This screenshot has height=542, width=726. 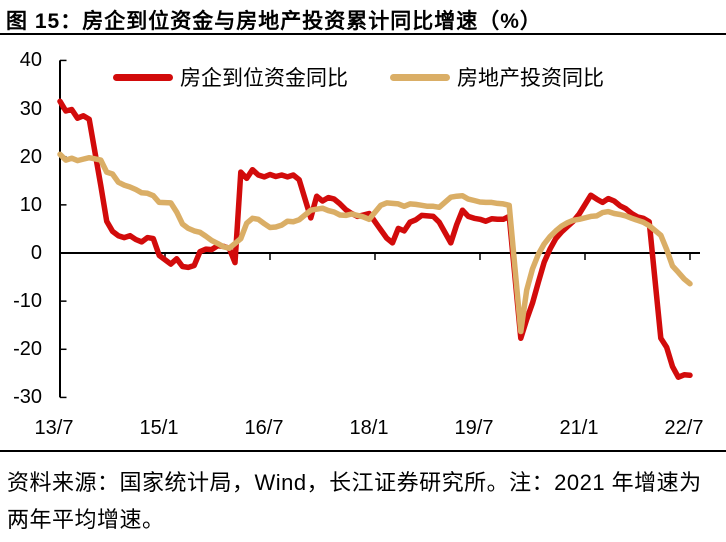 What do you see at coordinates (143, 77) in the screenshot?
I see `legend-line-funds-icon` at bounding box center [143, 77].